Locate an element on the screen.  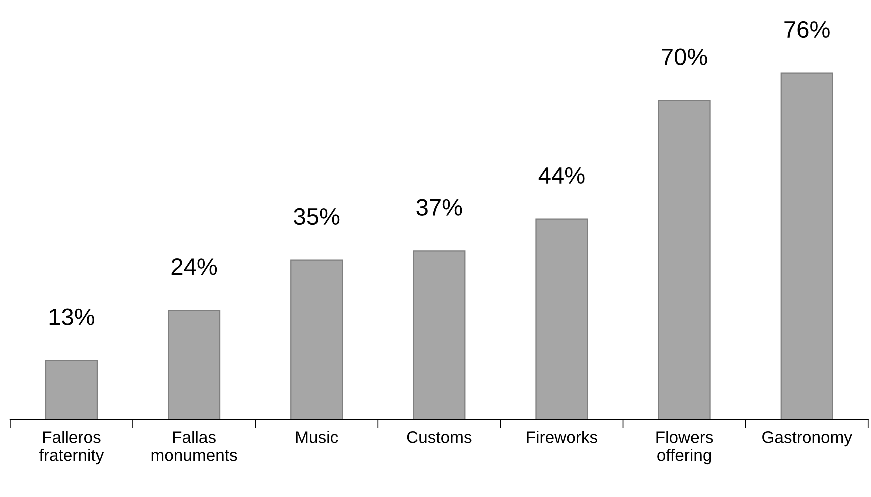
data-label: 70% is located at coordinates (685, 57).